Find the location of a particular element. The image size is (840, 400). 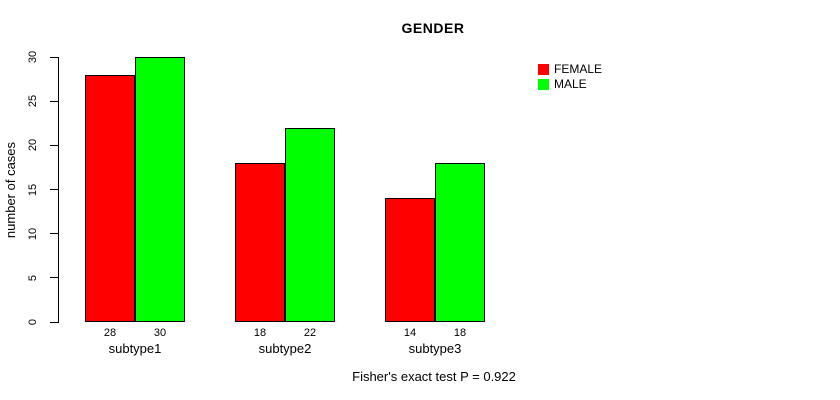

bar-value-label: 14 is located at coordinates (410, 333).